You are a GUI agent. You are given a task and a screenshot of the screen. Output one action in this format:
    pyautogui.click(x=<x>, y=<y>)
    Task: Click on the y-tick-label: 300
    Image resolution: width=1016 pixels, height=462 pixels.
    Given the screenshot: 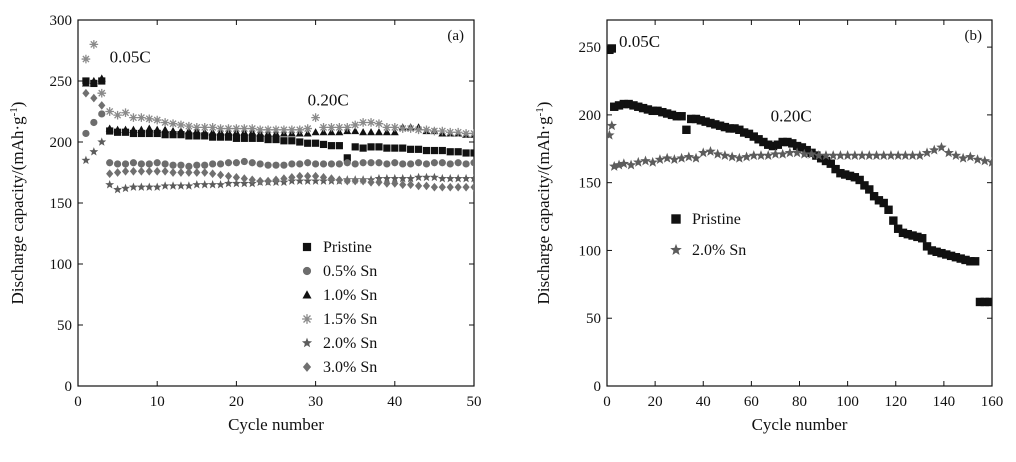 What is the action you would take?
    pyautogui.click(x=61, y=21)
    